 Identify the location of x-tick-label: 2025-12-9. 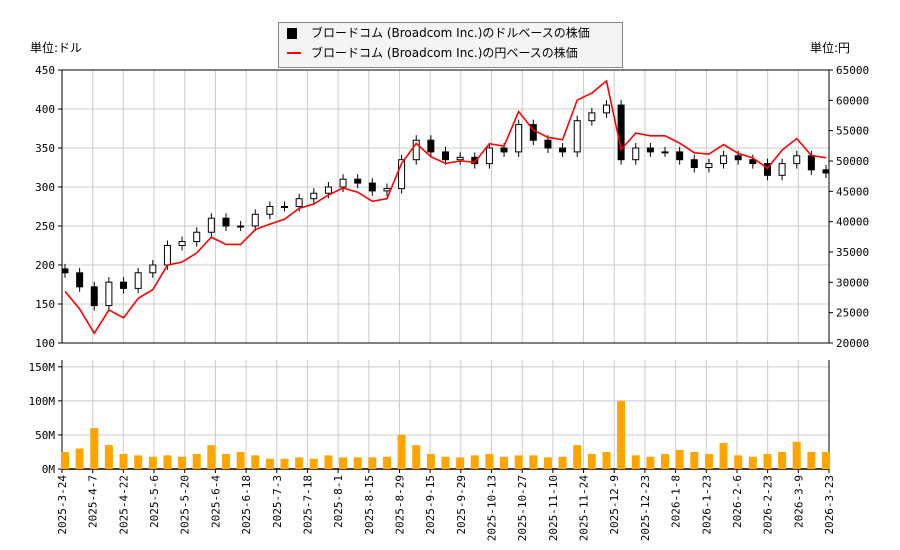
(614, 505).